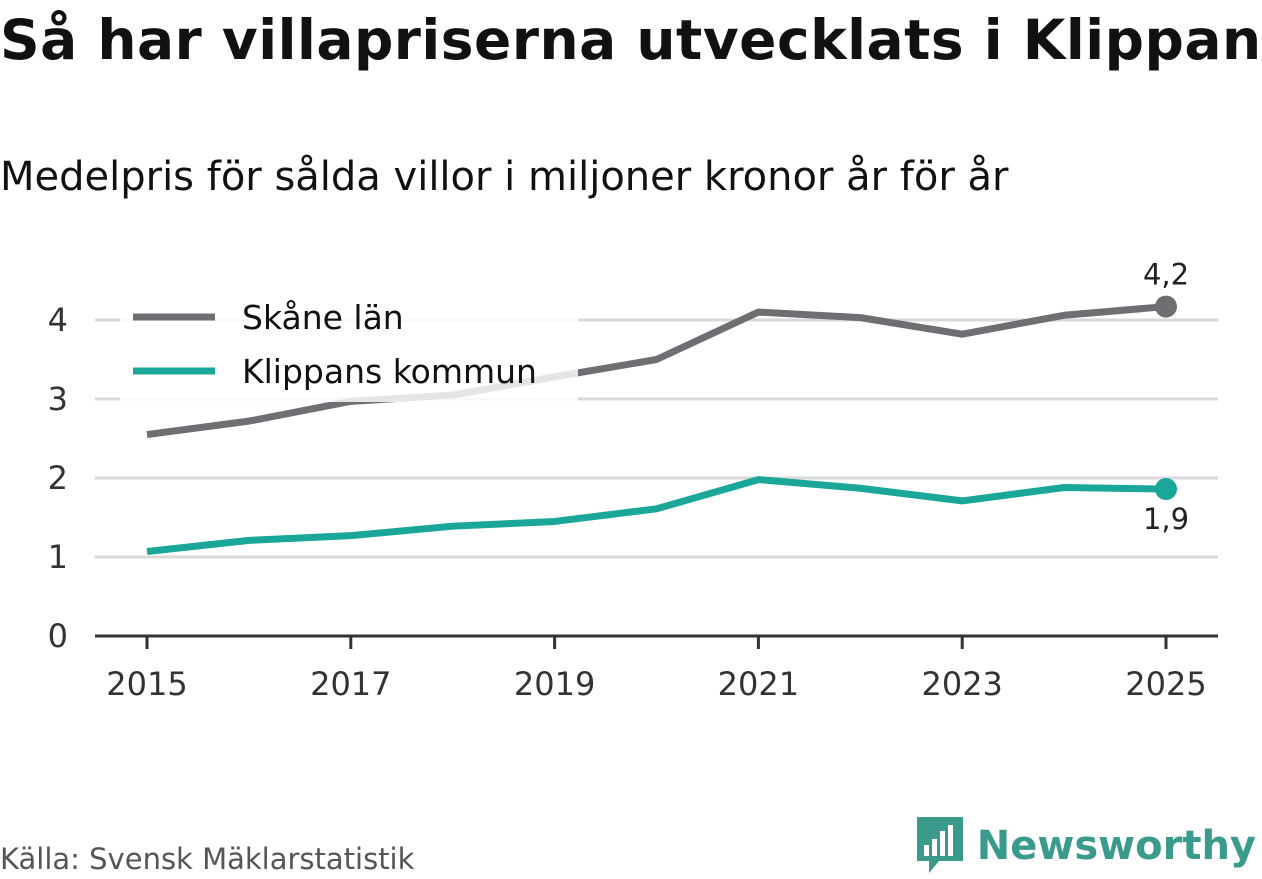 The width and height of the screenshot is (1262, 879). What do you see at coordinates (58, 557) in the screenshot?
I see `y-tick-label: 1` at bounding box center [58, 557].